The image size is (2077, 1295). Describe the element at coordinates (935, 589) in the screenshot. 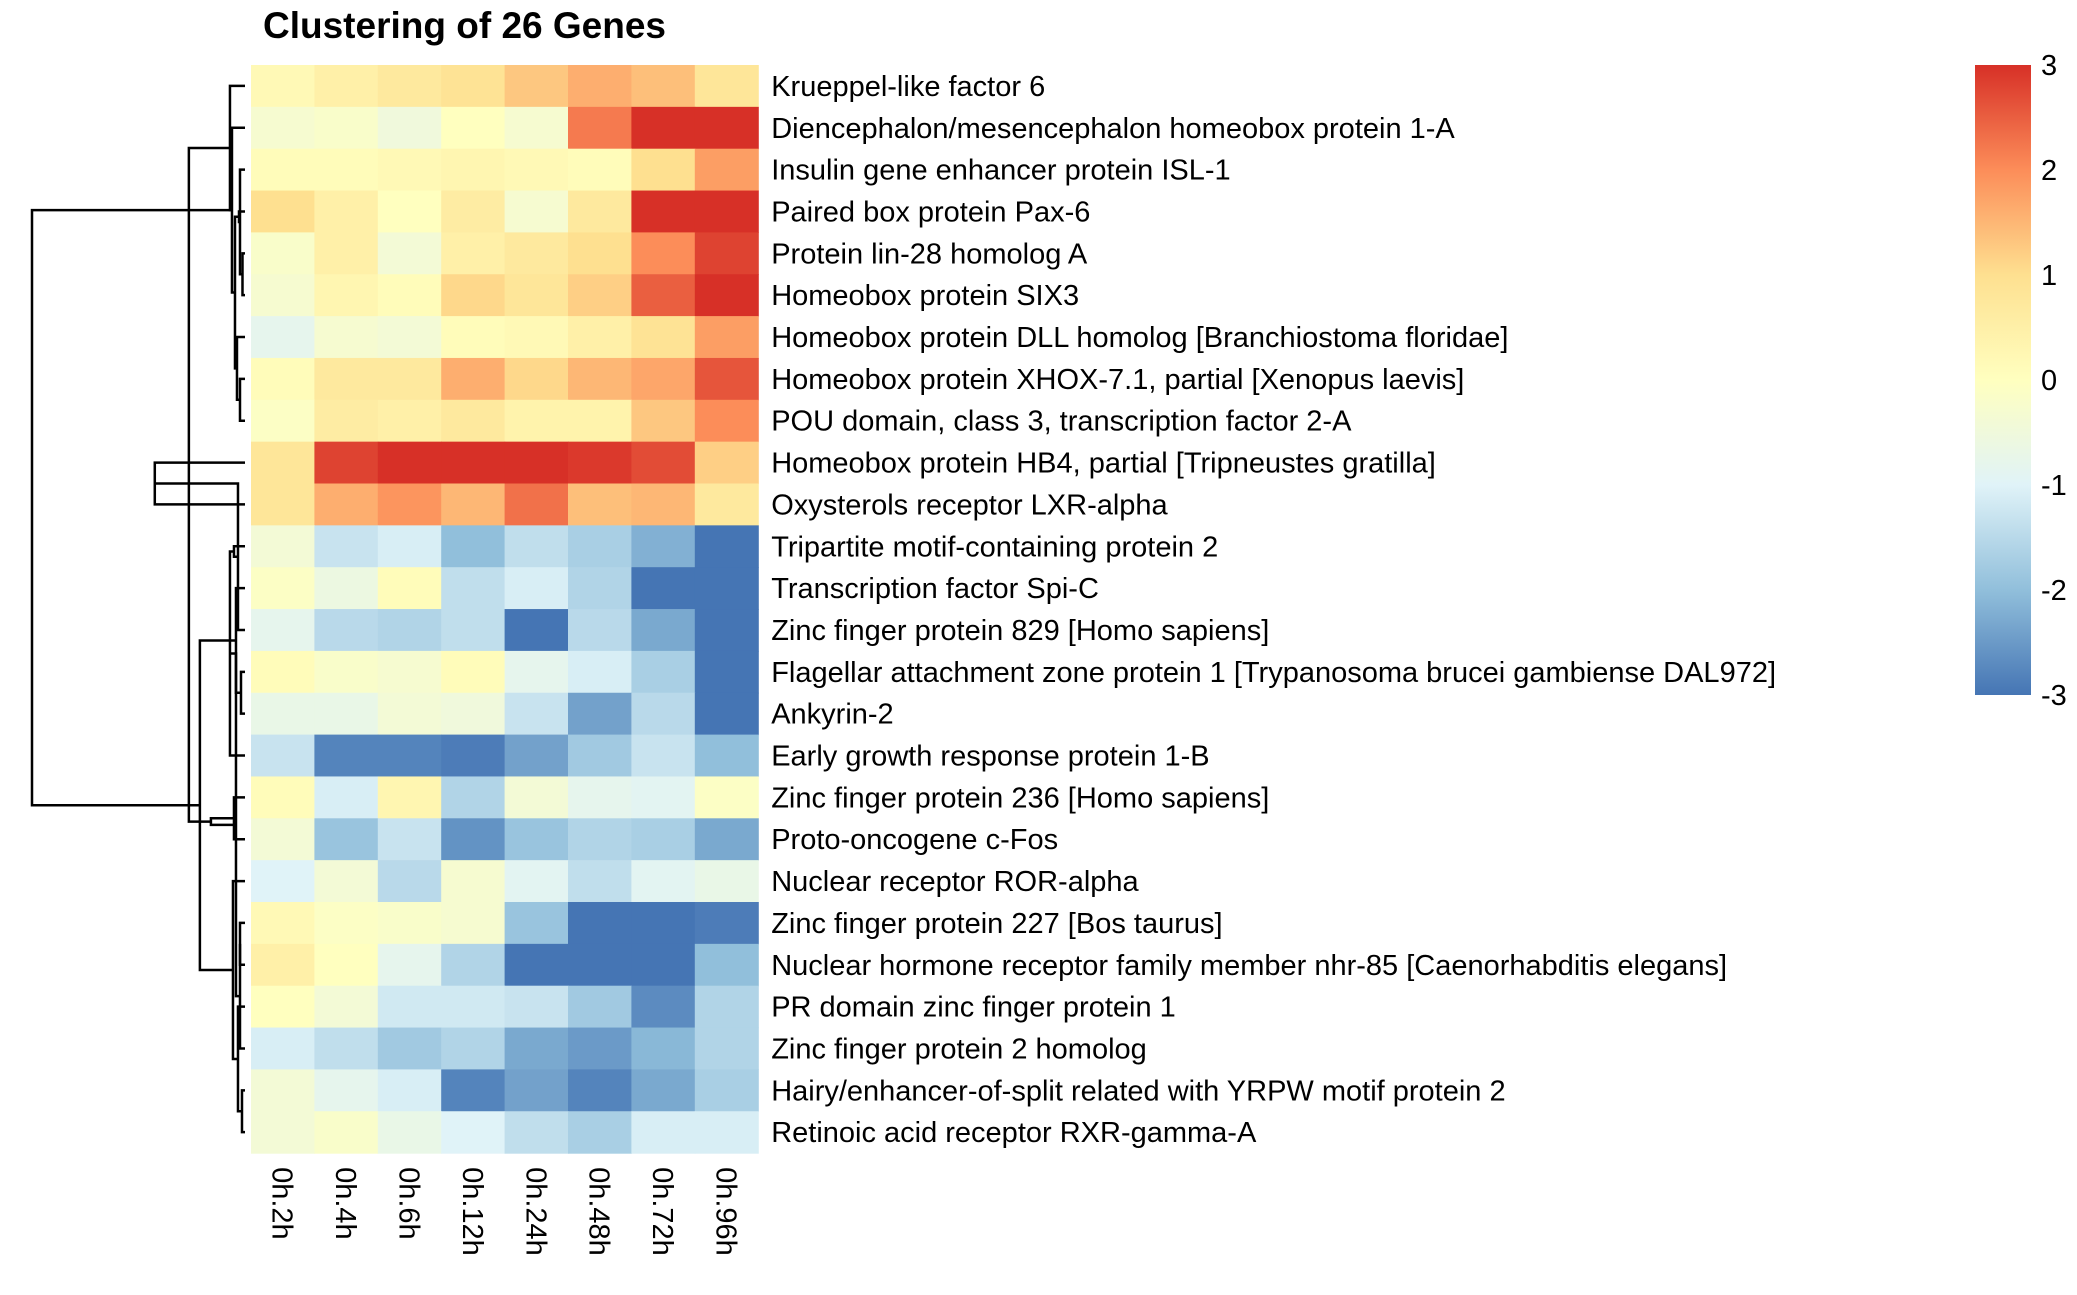

I see `row-label: Transcription factor Spi-C` at that location.